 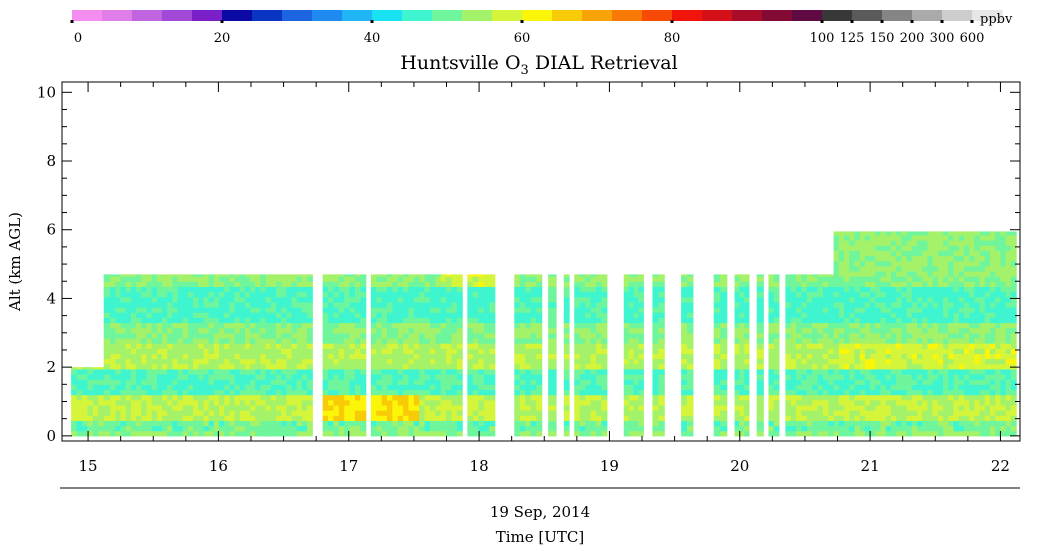 What do you see at coordinates (867, 15) in the screenshot?
I see `colorbar-swatch` at bounding box center [867, 15].